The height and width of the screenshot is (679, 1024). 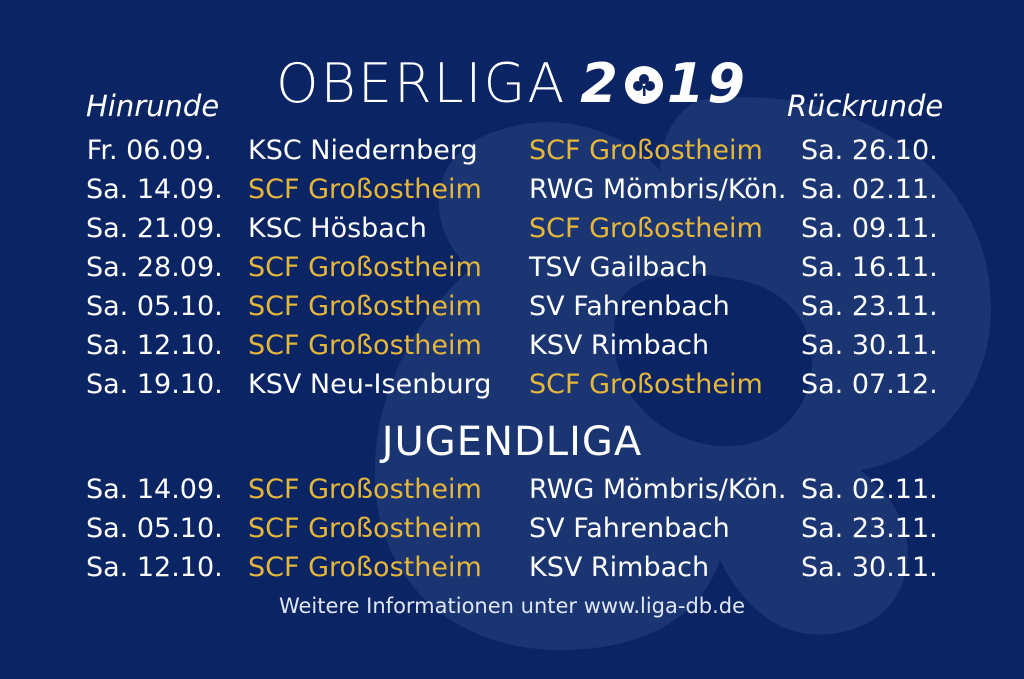 What do you see at coordinates (337, 228) in the screenshot?
I see `home-team: KSC Hösbach` at bounding box center [337, 228].